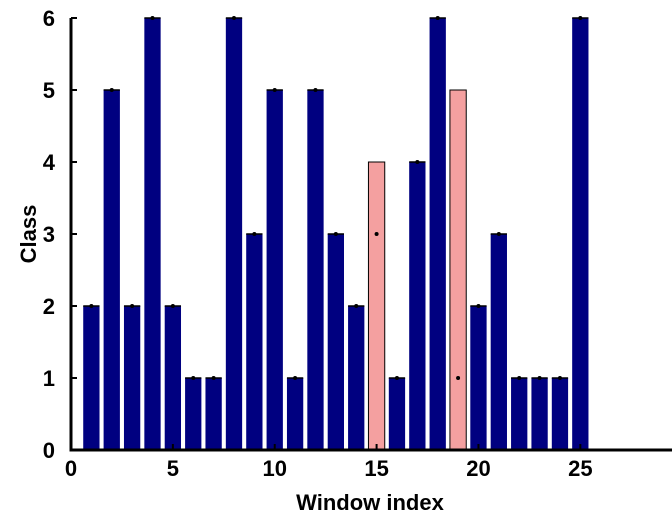 The width and height of the screenshot is (672, 518). What do you see at coordinates (478, 468) in the screenshot?
I see `x-tick-label-20: 20` at bounding box center [478, 468].